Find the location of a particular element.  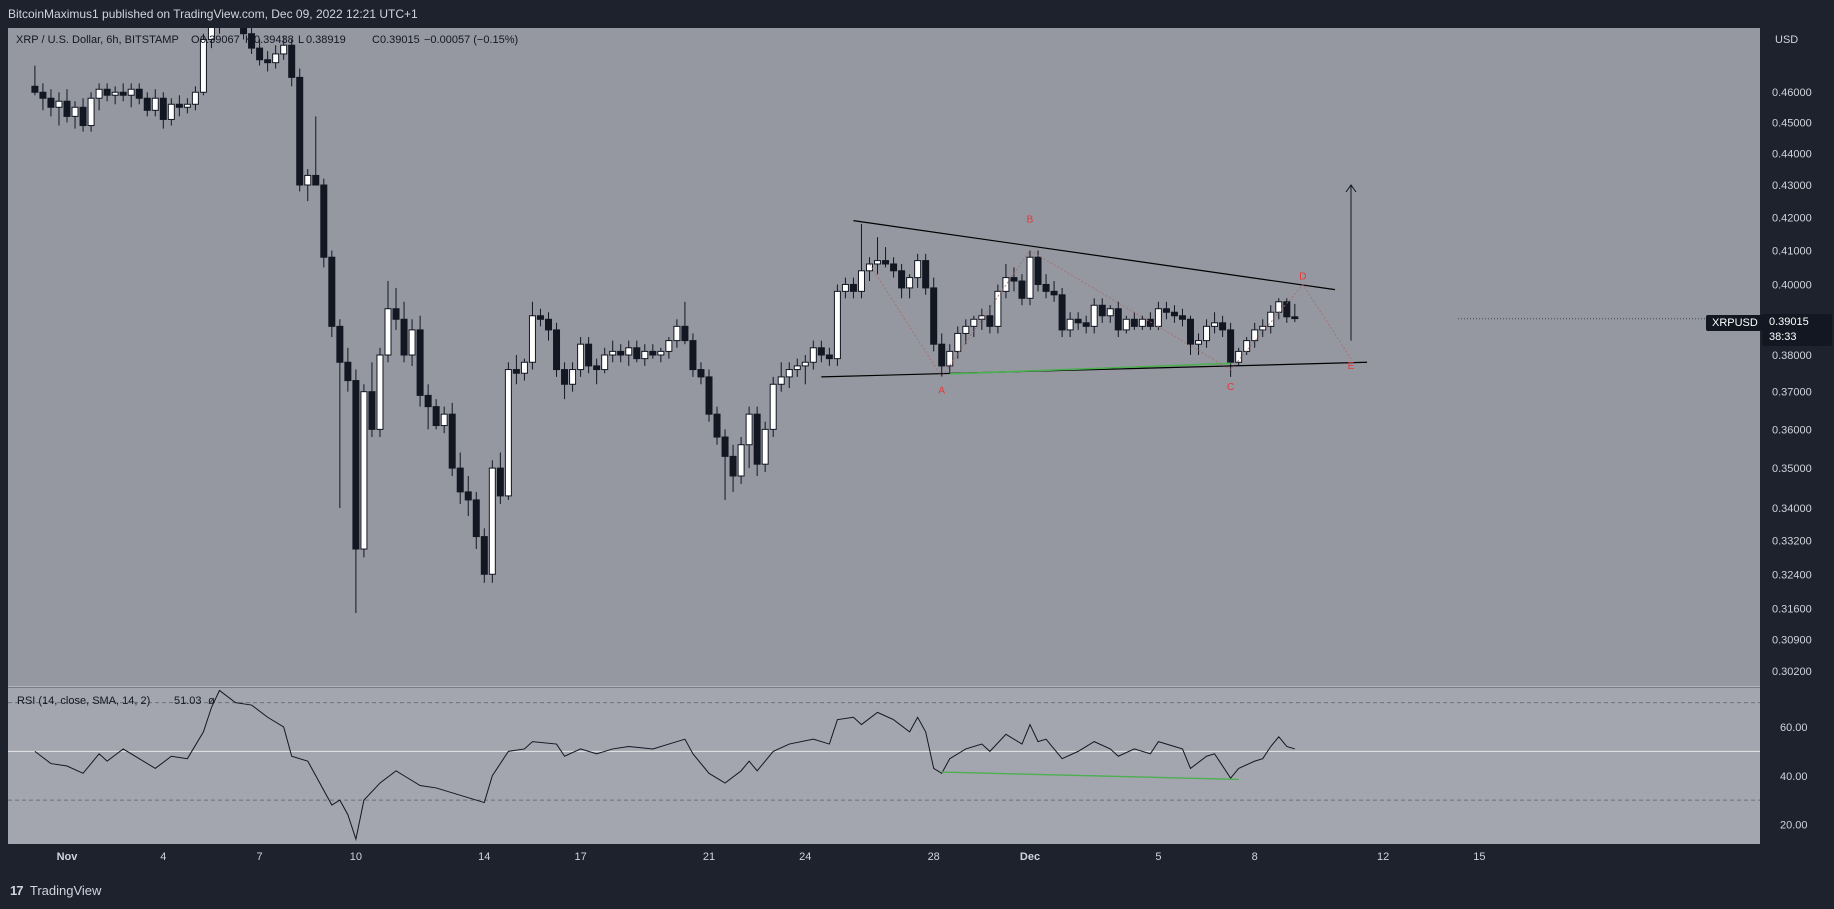

price-axis-tick-label: 0.40000 is located at coordinates (1792, 285).